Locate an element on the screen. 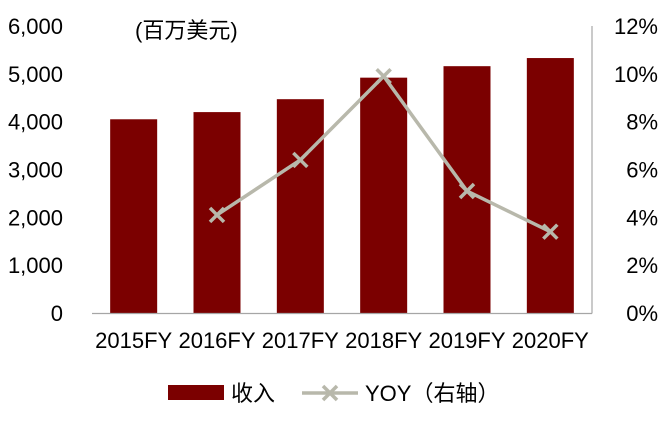 The image size is (666, 428). legend-line-label: YOY（右轴） is located at coordinates (432, 393).